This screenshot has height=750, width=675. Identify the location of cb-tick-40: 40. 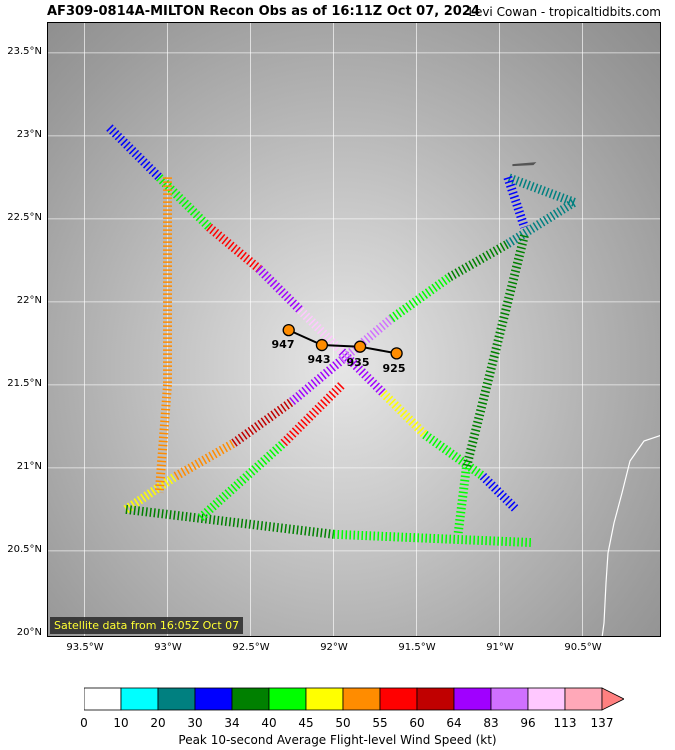
(269, 723).